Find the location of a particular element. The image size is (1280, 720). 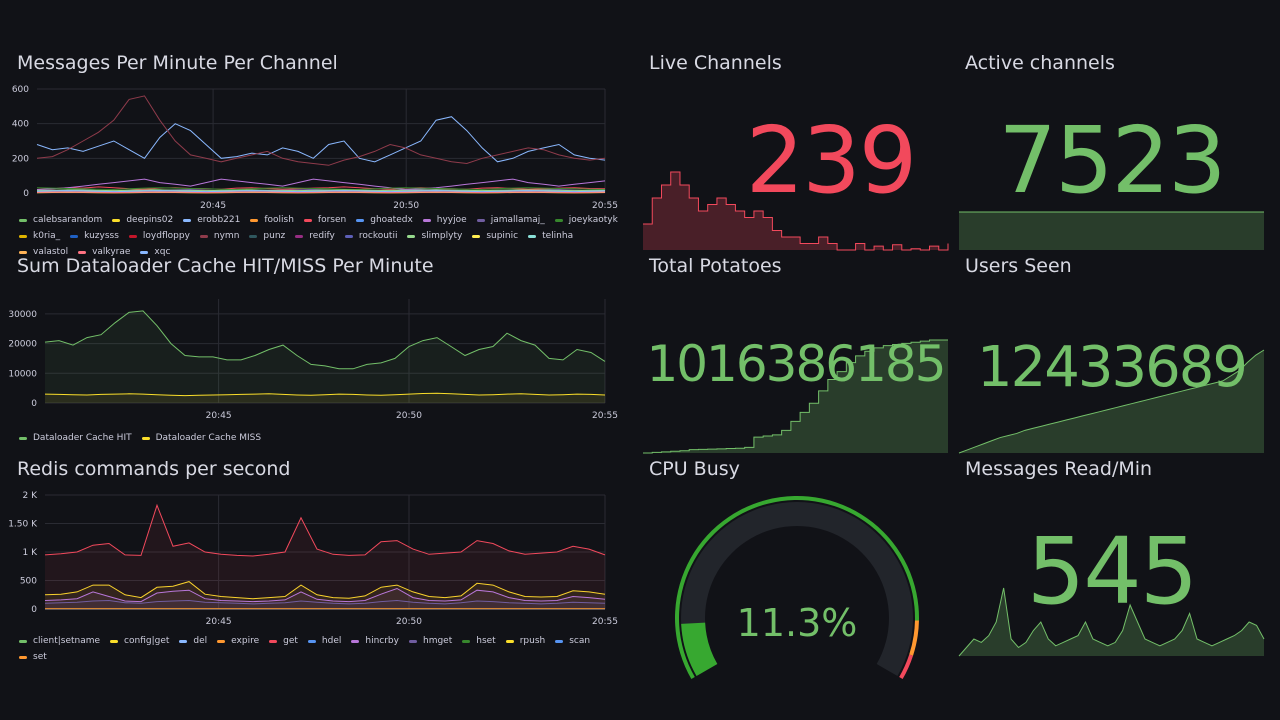

y-tick-label: 2 K is located at coordinates (31, 496).